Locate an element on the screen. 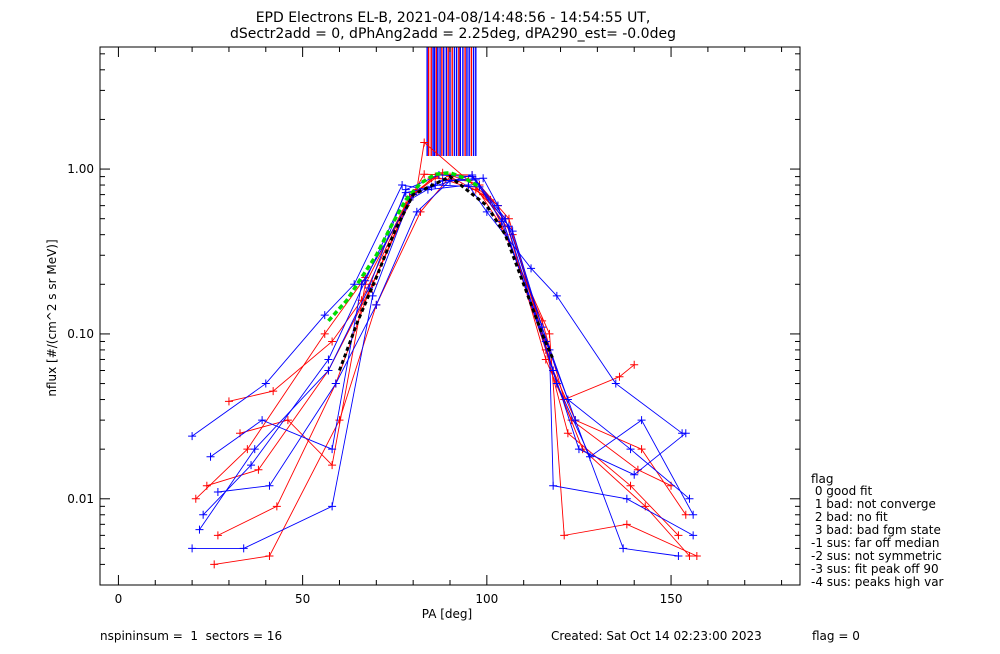  y-axis-label: nflux [#/(cm^2 s sr MeV)] is located at coordinates (52, 317).